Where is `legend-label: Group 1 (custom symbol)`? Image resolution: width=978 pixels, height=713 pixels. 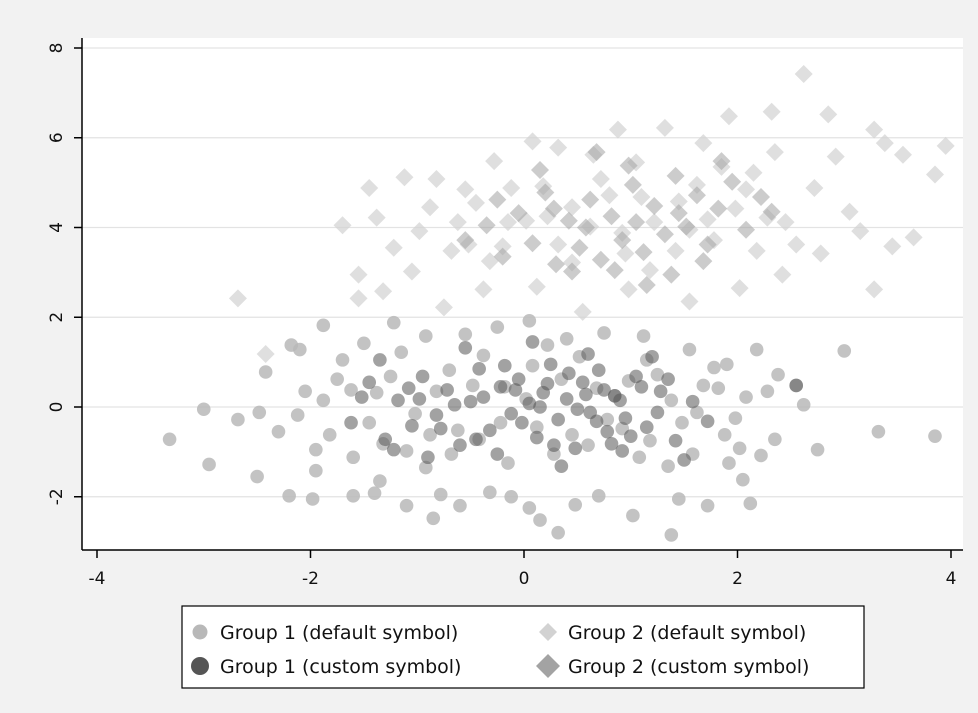 legend-label: Group 1 (custom symbol) is located at coordinates (340, 667).